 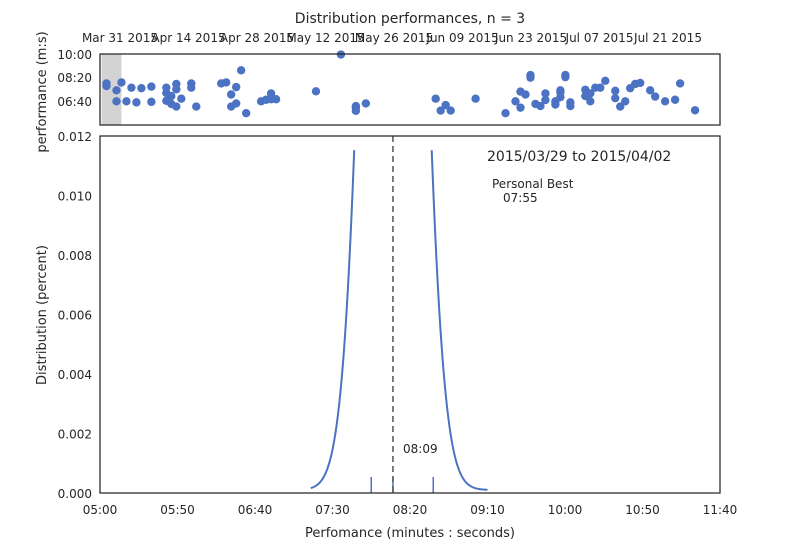 I want to click on distribution-x-tick: 10:50, so click(x=642, y=510).